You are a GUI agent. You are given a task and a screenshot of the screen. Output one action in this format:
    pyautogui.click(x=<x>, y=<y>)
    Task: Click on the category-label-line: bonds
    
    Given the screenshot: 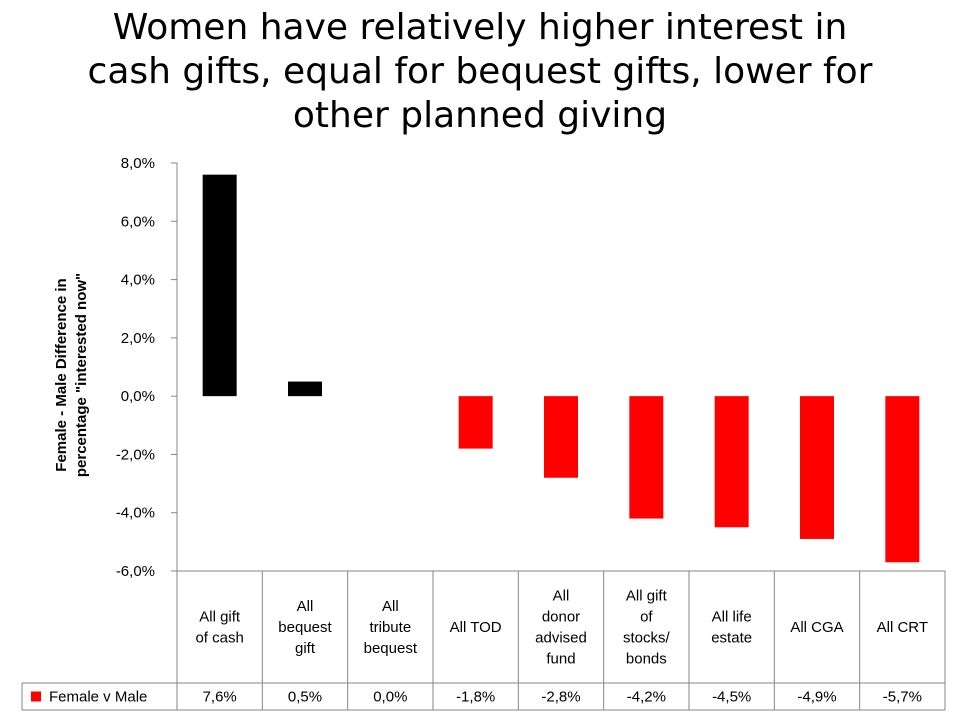 What is the action you would take?
    pyautogui.click(x=646, y=659)
    